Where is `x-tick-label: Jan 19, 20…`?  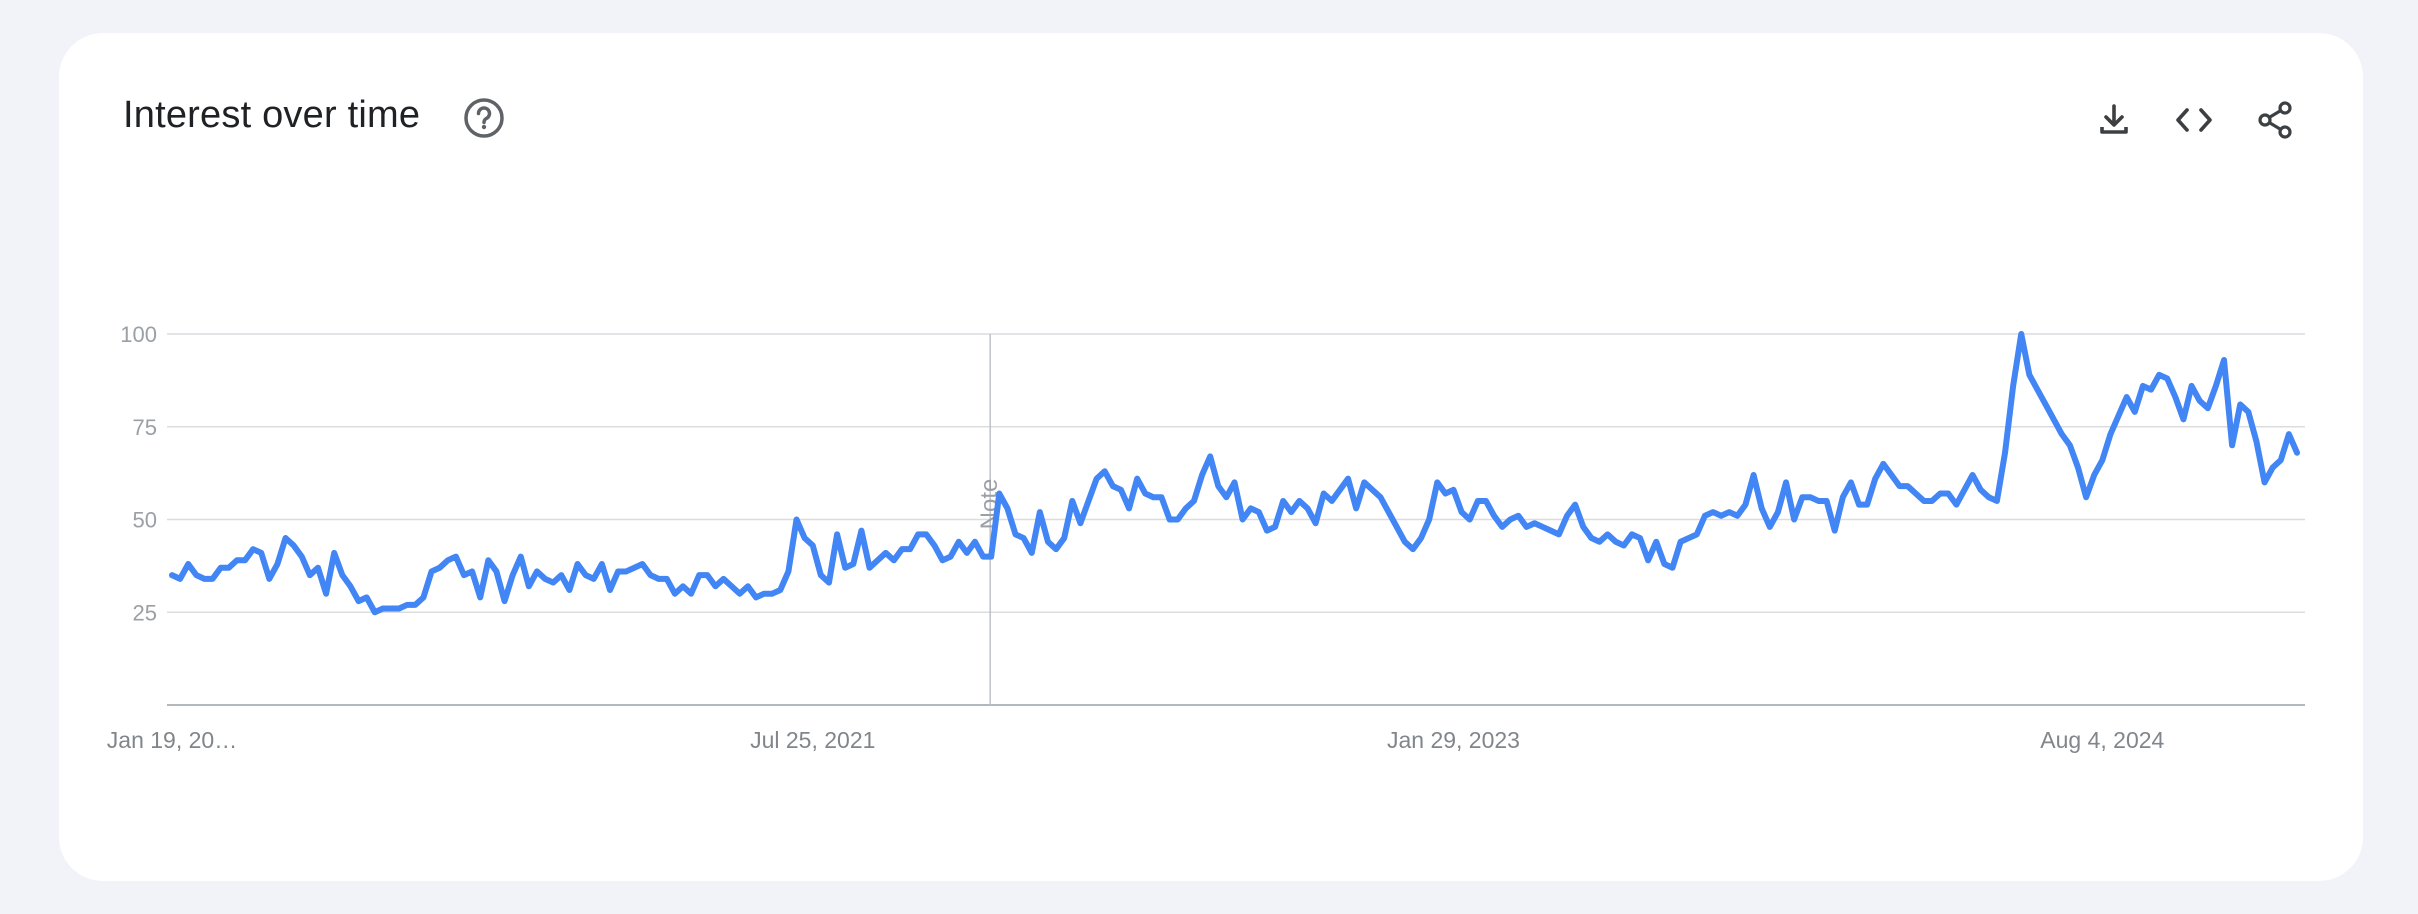
x-tick-label: Jan 19, 20… is located at coordinates (172, 740).